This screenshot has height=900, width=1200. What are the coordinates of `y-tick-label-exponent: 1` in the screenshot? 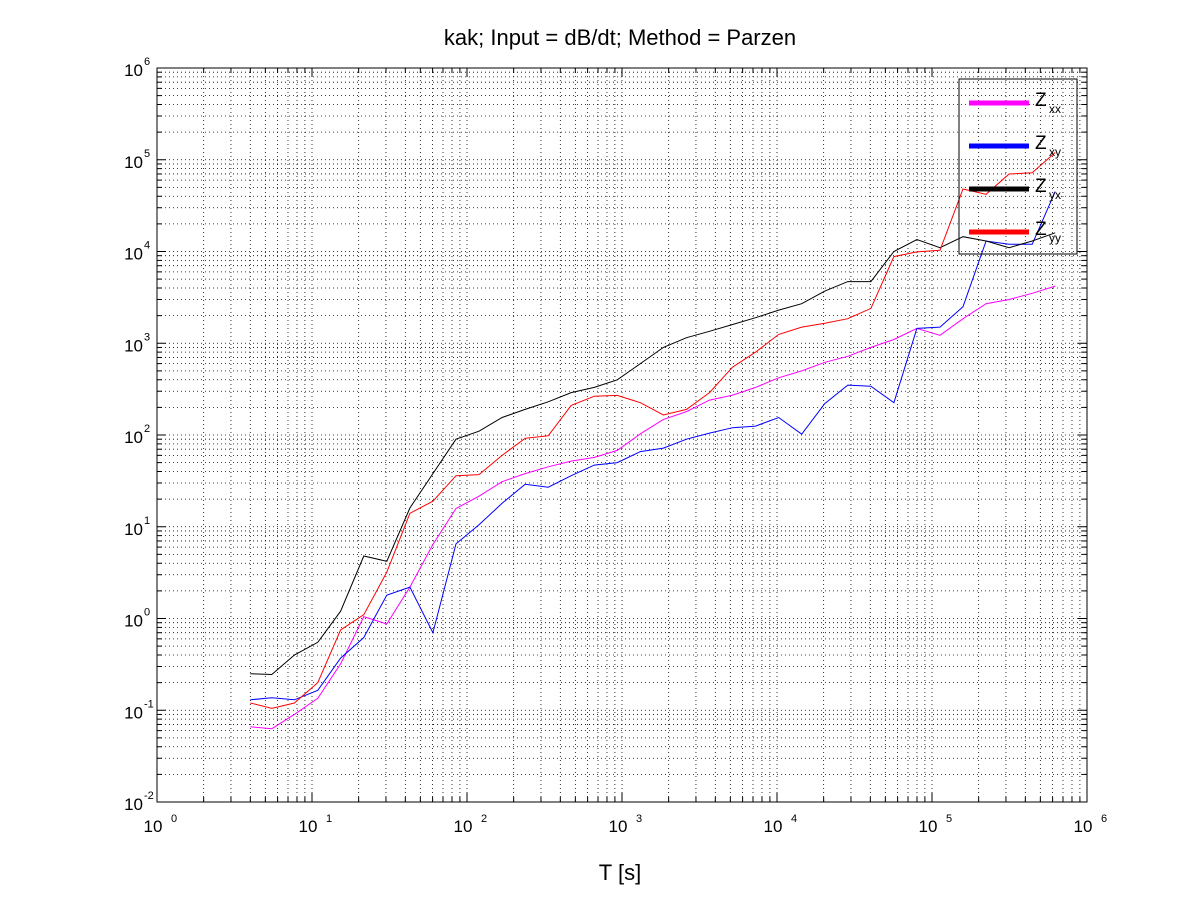 It's located at (147, 521).